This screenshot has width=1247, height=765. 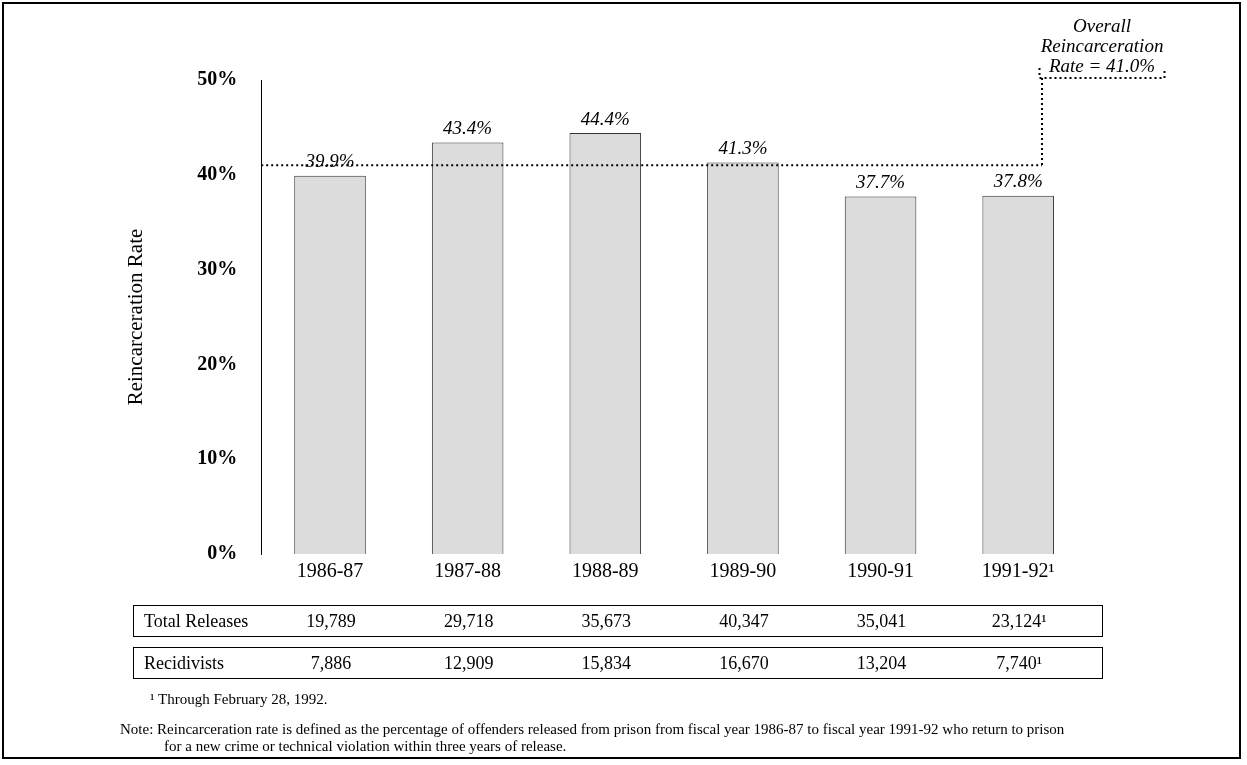 What do you see at coordinates (606, 663) in the screenshot?
I see `text: 15,834` at bounding box center [606, 663].